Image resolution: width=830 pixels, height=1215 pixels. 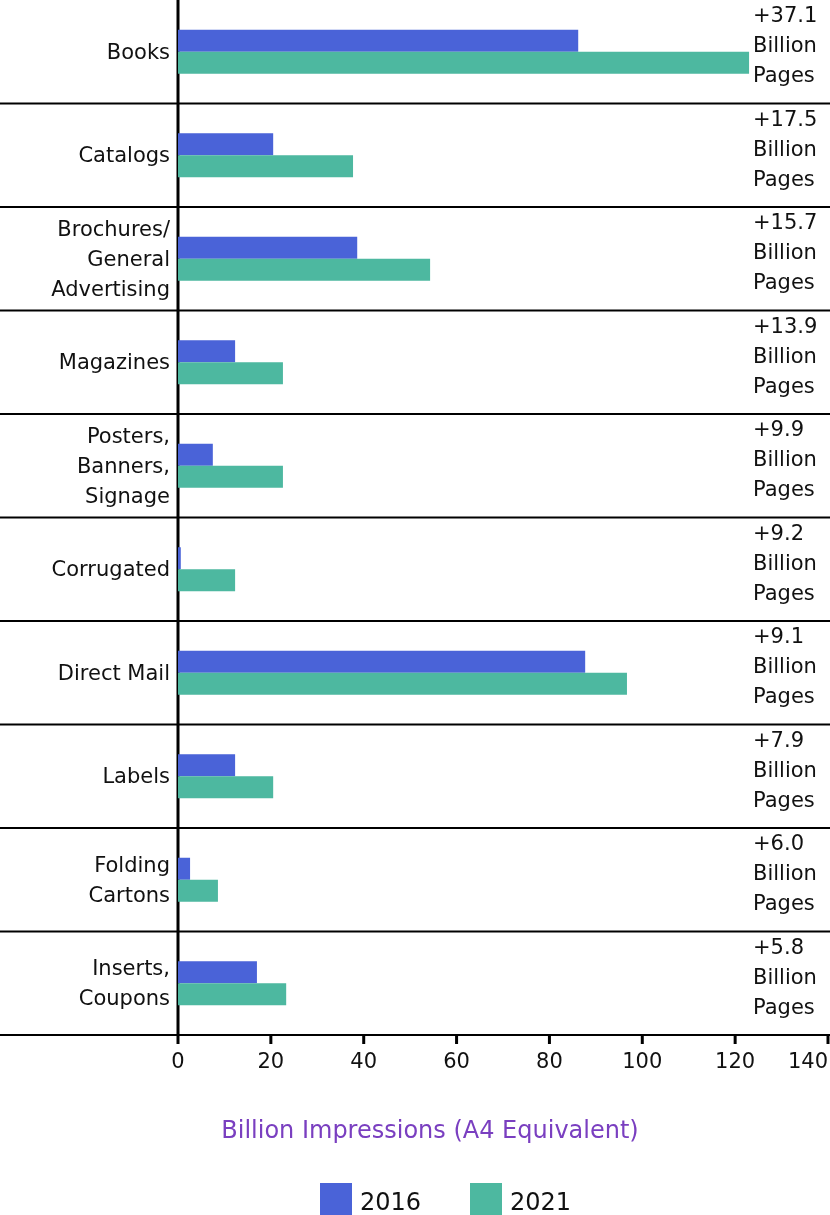 I want to click on x-tick-label: 20, so click(x=271, y=1061).